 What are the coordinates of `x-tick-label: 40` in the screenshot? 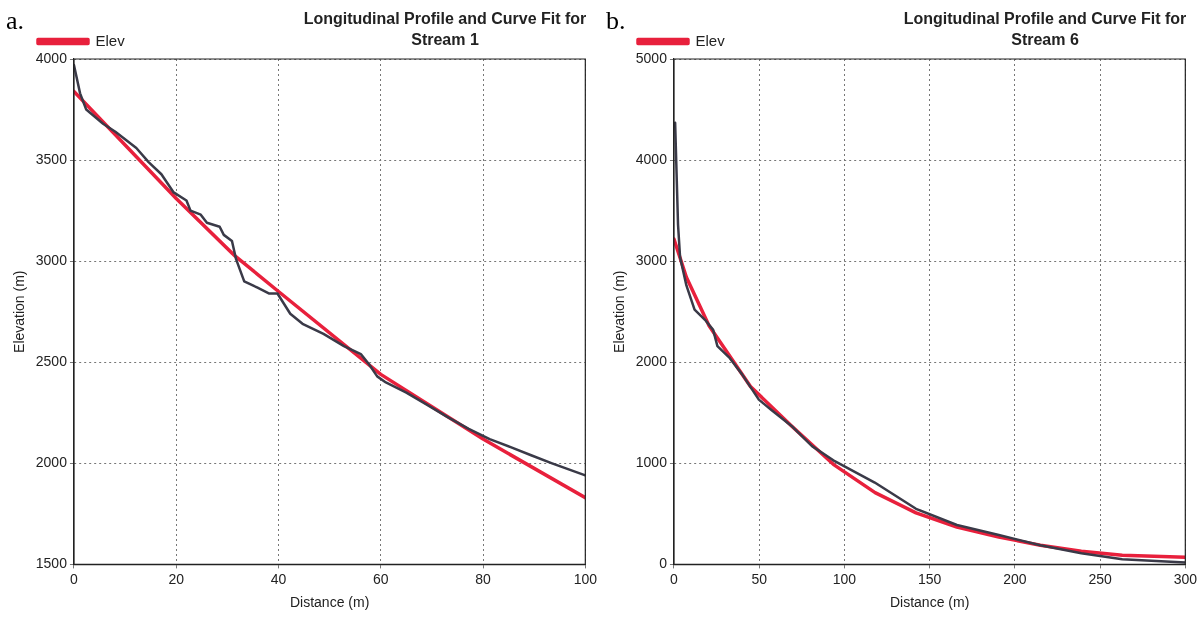 It's located at (278, 578).